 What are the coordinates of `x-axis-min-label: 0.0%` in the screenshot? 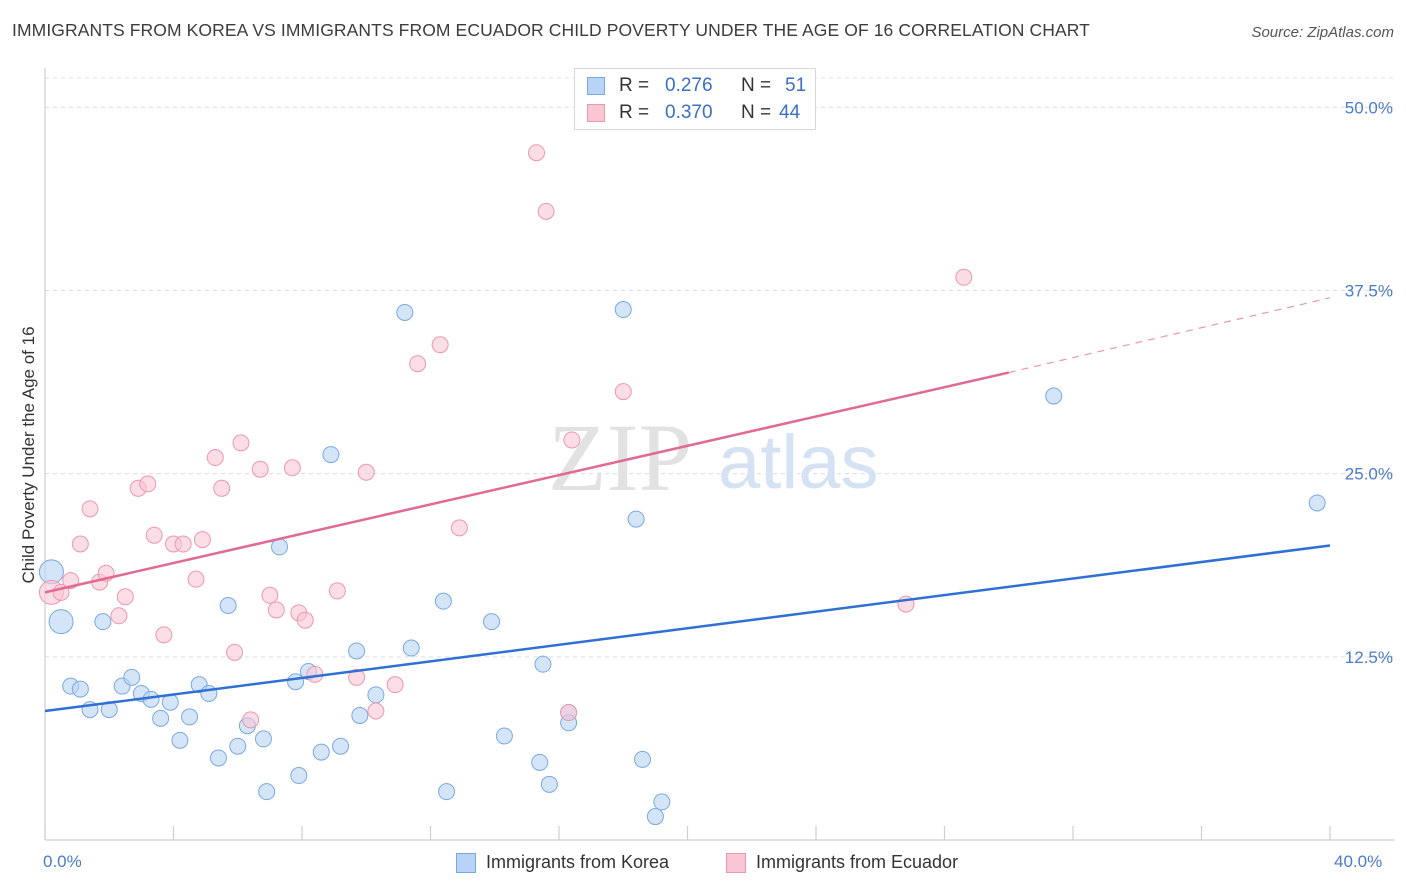 It's located at (62, 861).